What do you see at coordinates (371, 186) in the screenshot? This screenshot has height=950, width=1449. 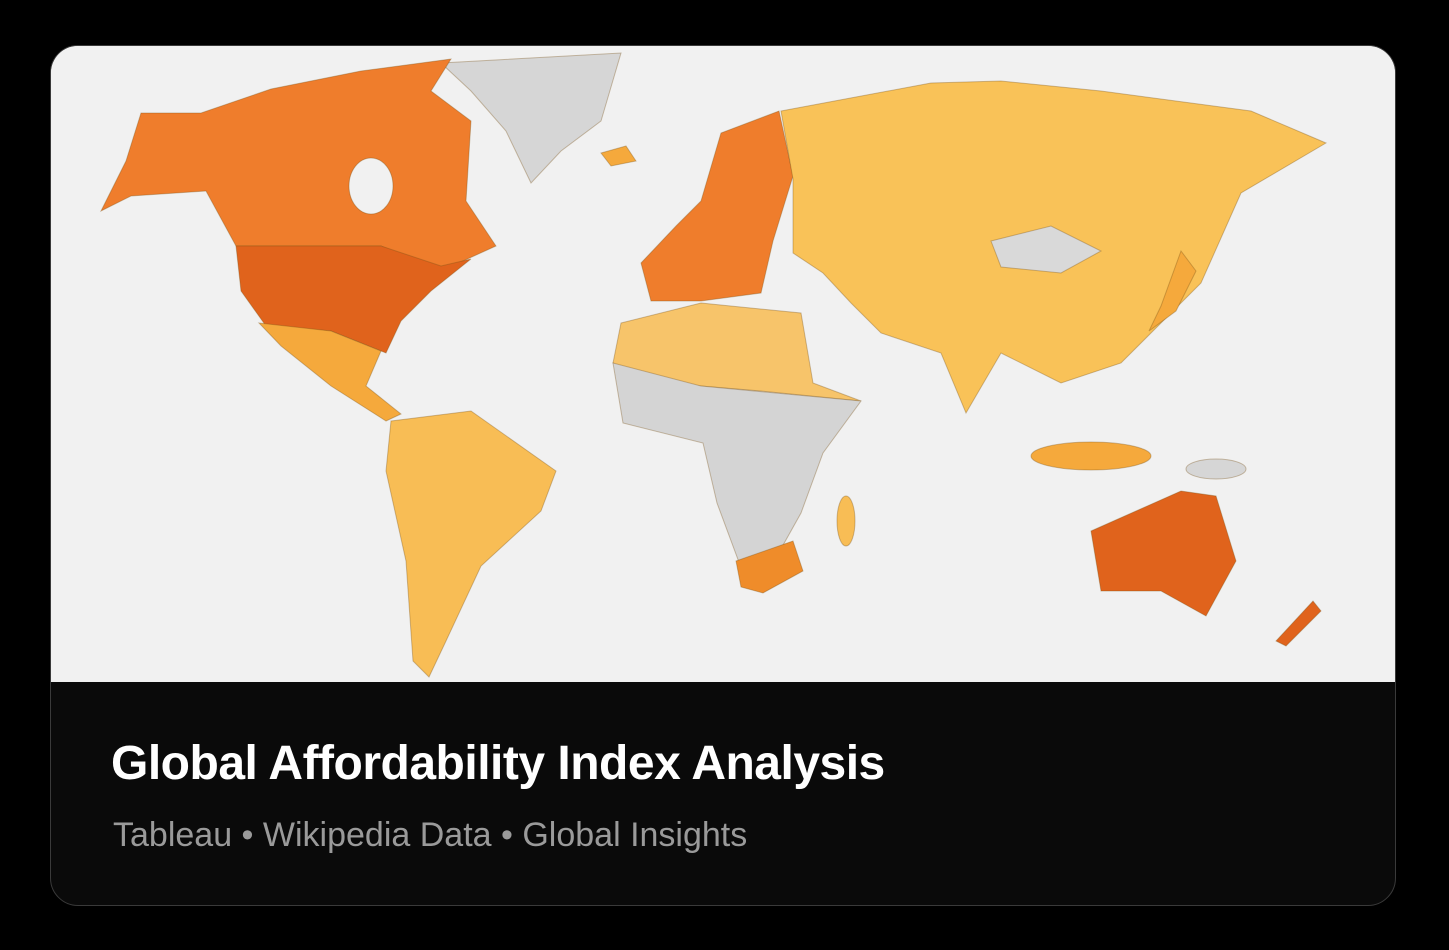 I see `hudson-bay` at bounding box center [371, 186].